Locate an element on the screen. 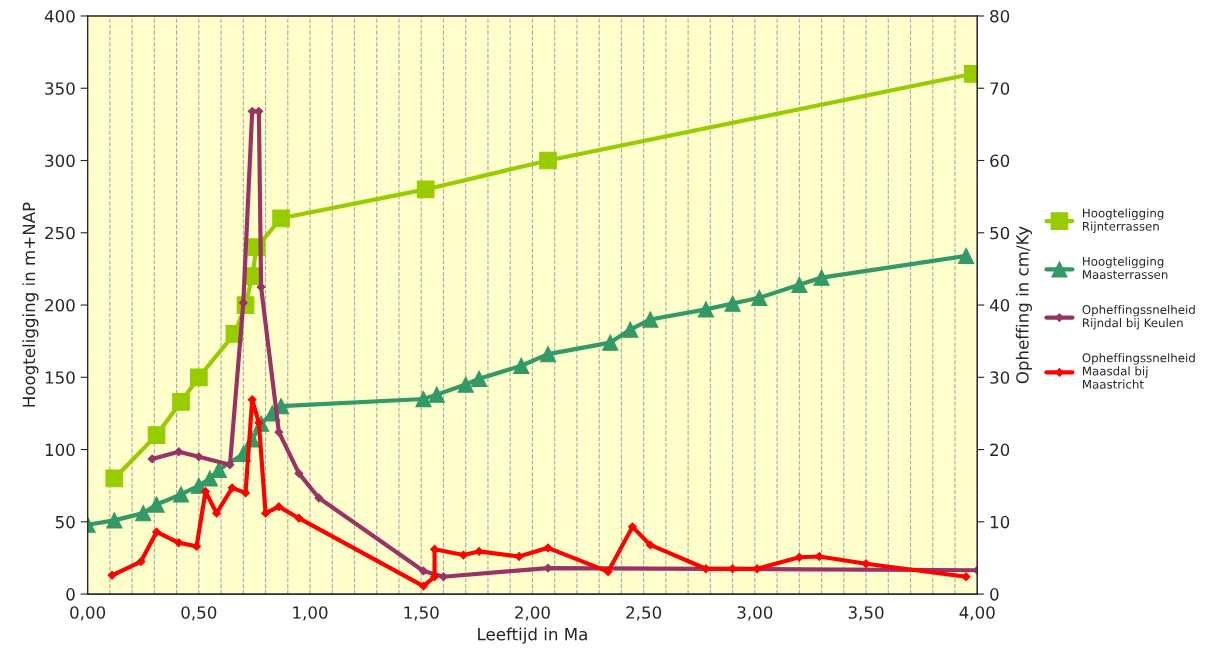 Image resolution: width=1217 pixels, height=666 pixels. y2-tick-label: 10 is located at coordinates (1000, 522).